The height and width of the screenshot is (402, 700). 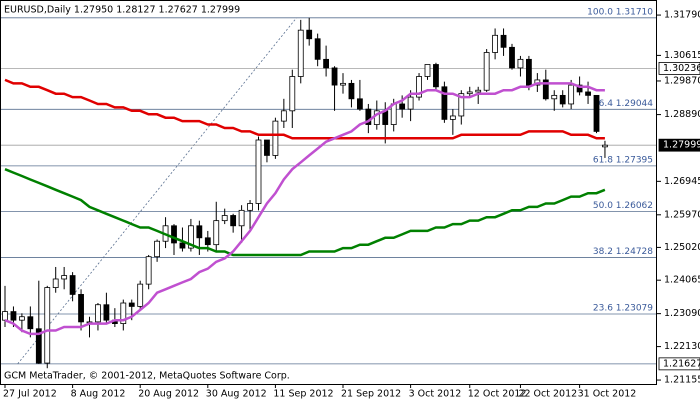 I want to click on x-tick-label: 27 Jul 2012, so click(x=30, y=394).